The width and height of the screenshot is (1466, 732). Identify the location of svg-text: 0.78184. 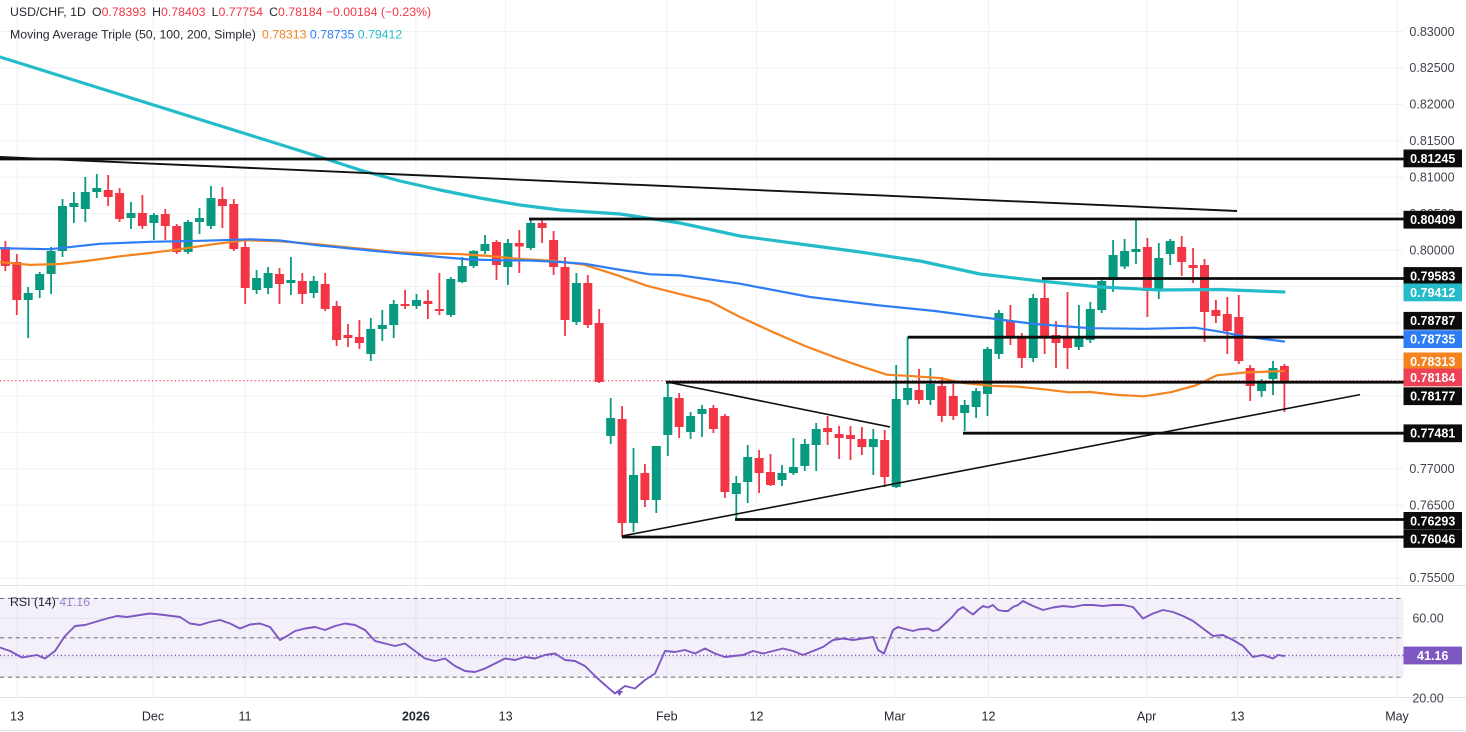
(1432, 378).